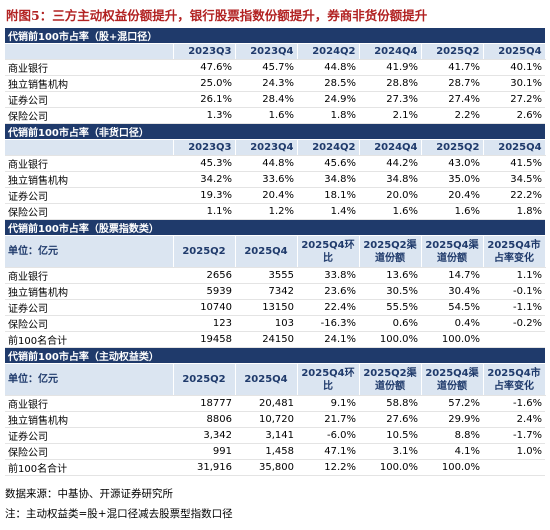 The height and width of the screenshot is (530, 550). Describe the element at coordinates (275, 419) in the screenshot. I see `data-row: 独立销售机构 8806 10,720 21.7% 27.6% 29.9% 2.4%` at that location.